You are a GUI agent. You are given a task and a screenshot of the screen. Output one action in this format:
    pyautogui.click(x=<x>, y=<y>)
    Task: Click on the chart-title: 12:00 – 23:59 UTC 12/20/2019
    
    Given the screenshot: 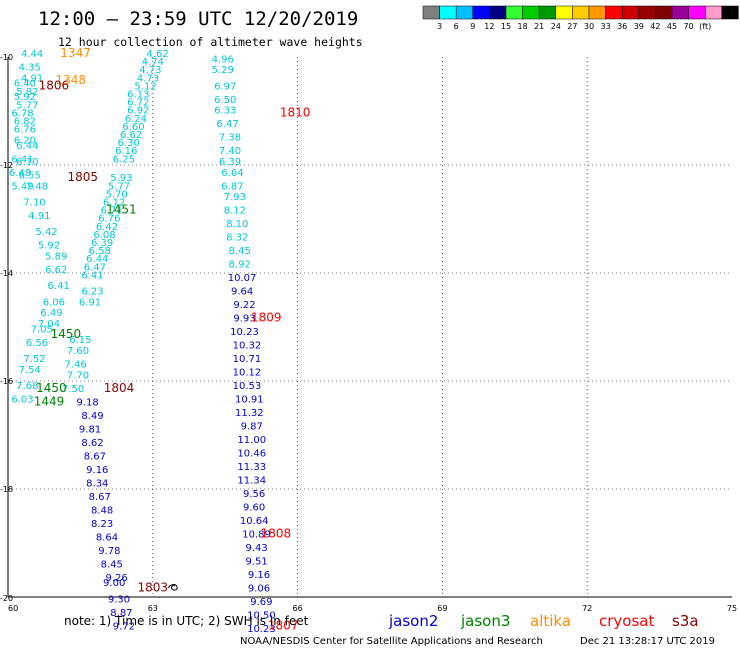 What is the action you would take?
    pyautogui.click(x=198, y=19)
    